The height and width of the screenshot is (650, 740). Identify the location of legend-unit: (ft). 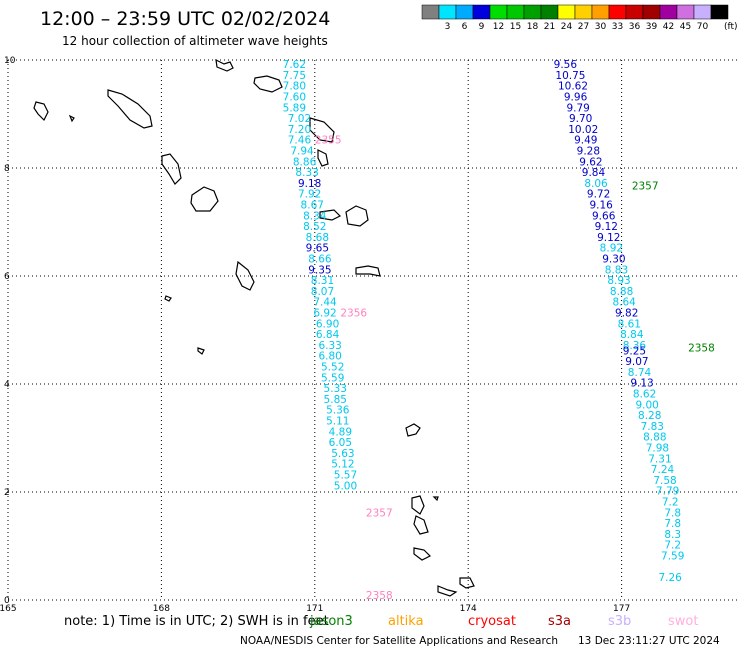
(731, 27).